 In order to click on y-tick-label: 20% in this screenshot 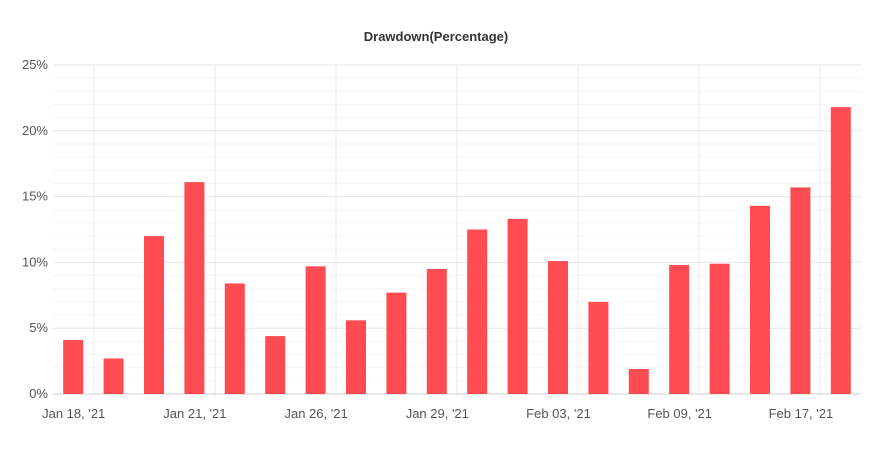, I will do `click(35, 130)`.